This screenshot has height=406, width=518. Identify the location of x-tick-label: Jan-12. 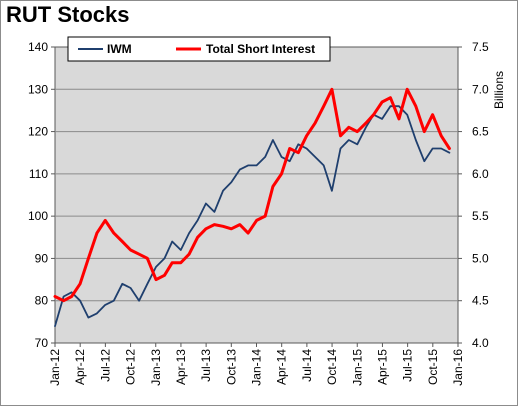
(55, 367).